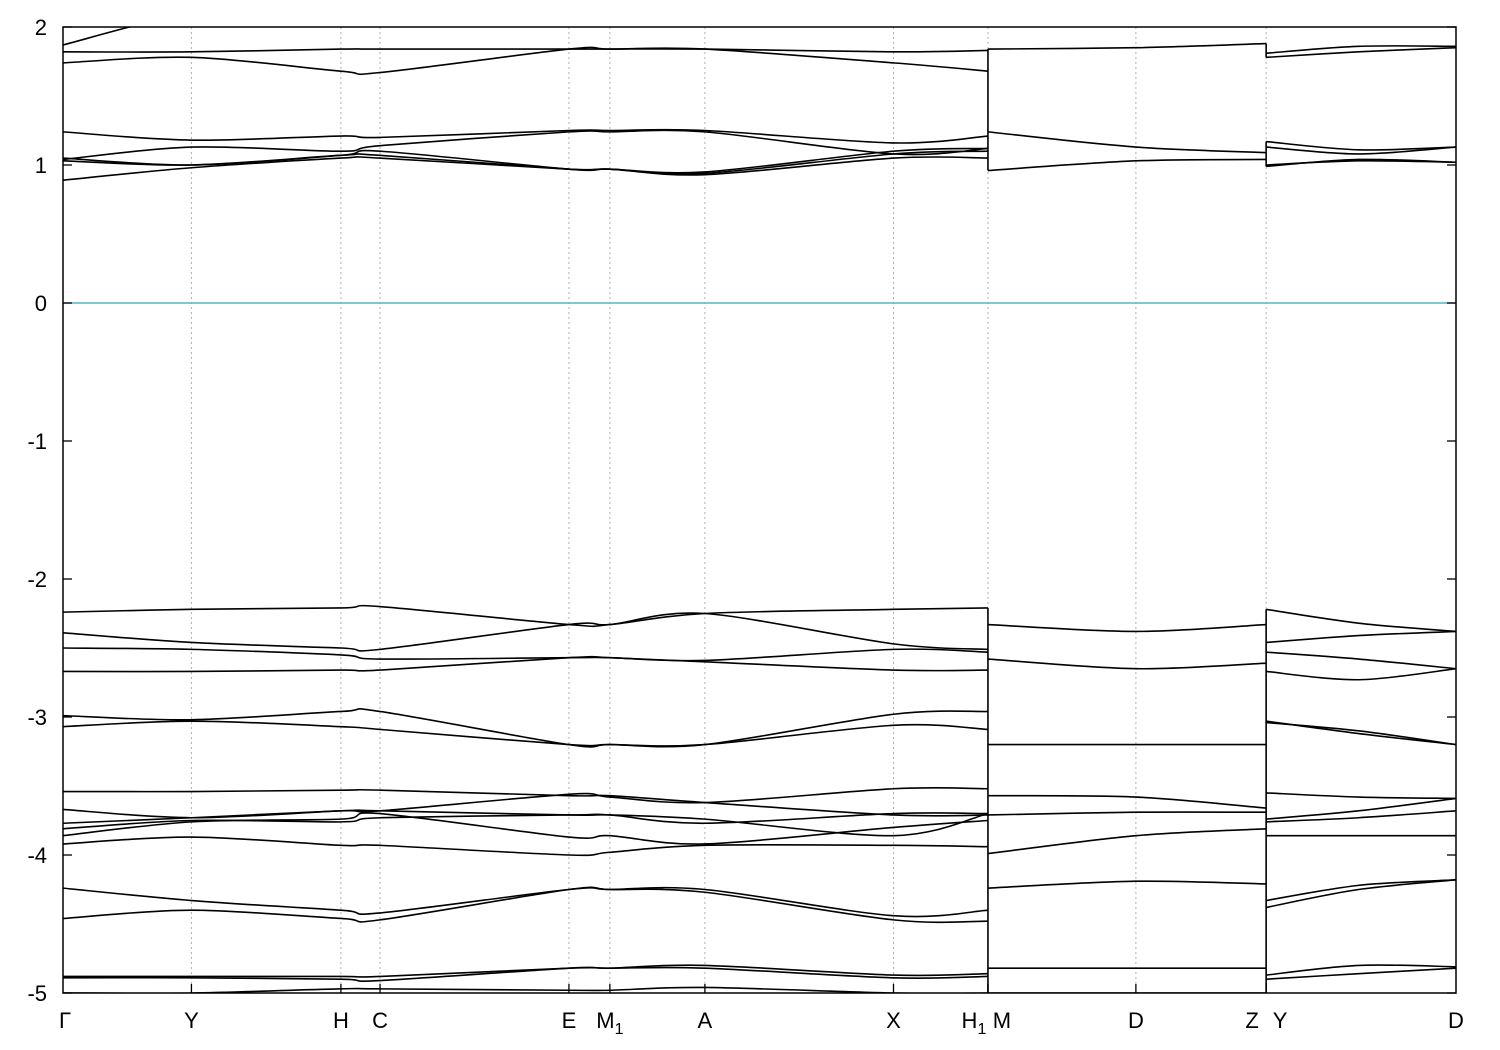 This screenshot has width=1500, height=1050. What do you see at coordinates (569, 1020) in the screenshot?
I see `kpoint-label: E` at bounding box center [569, 1020].